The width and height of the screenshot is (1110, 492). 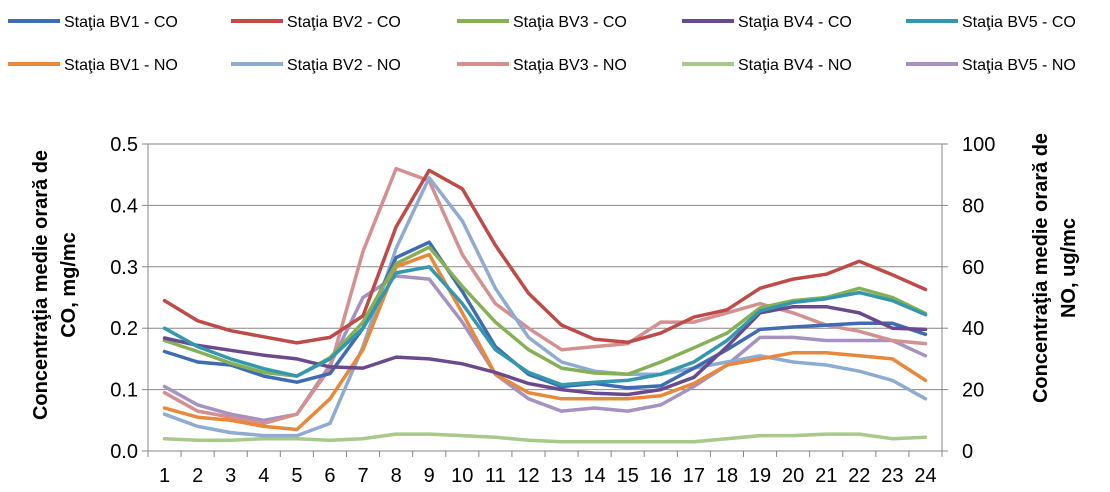 I want to click on legend-label-sta-ia-bv5-no: Staţia BV5 - NO, so click(x=1019, y=65).